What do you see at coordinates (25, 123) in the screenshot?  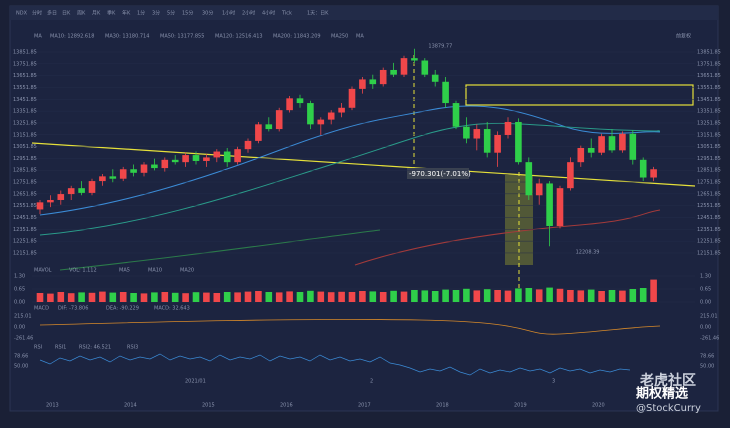 I see `y-tick-label: 13251.85` at bounding box center [25, 123].